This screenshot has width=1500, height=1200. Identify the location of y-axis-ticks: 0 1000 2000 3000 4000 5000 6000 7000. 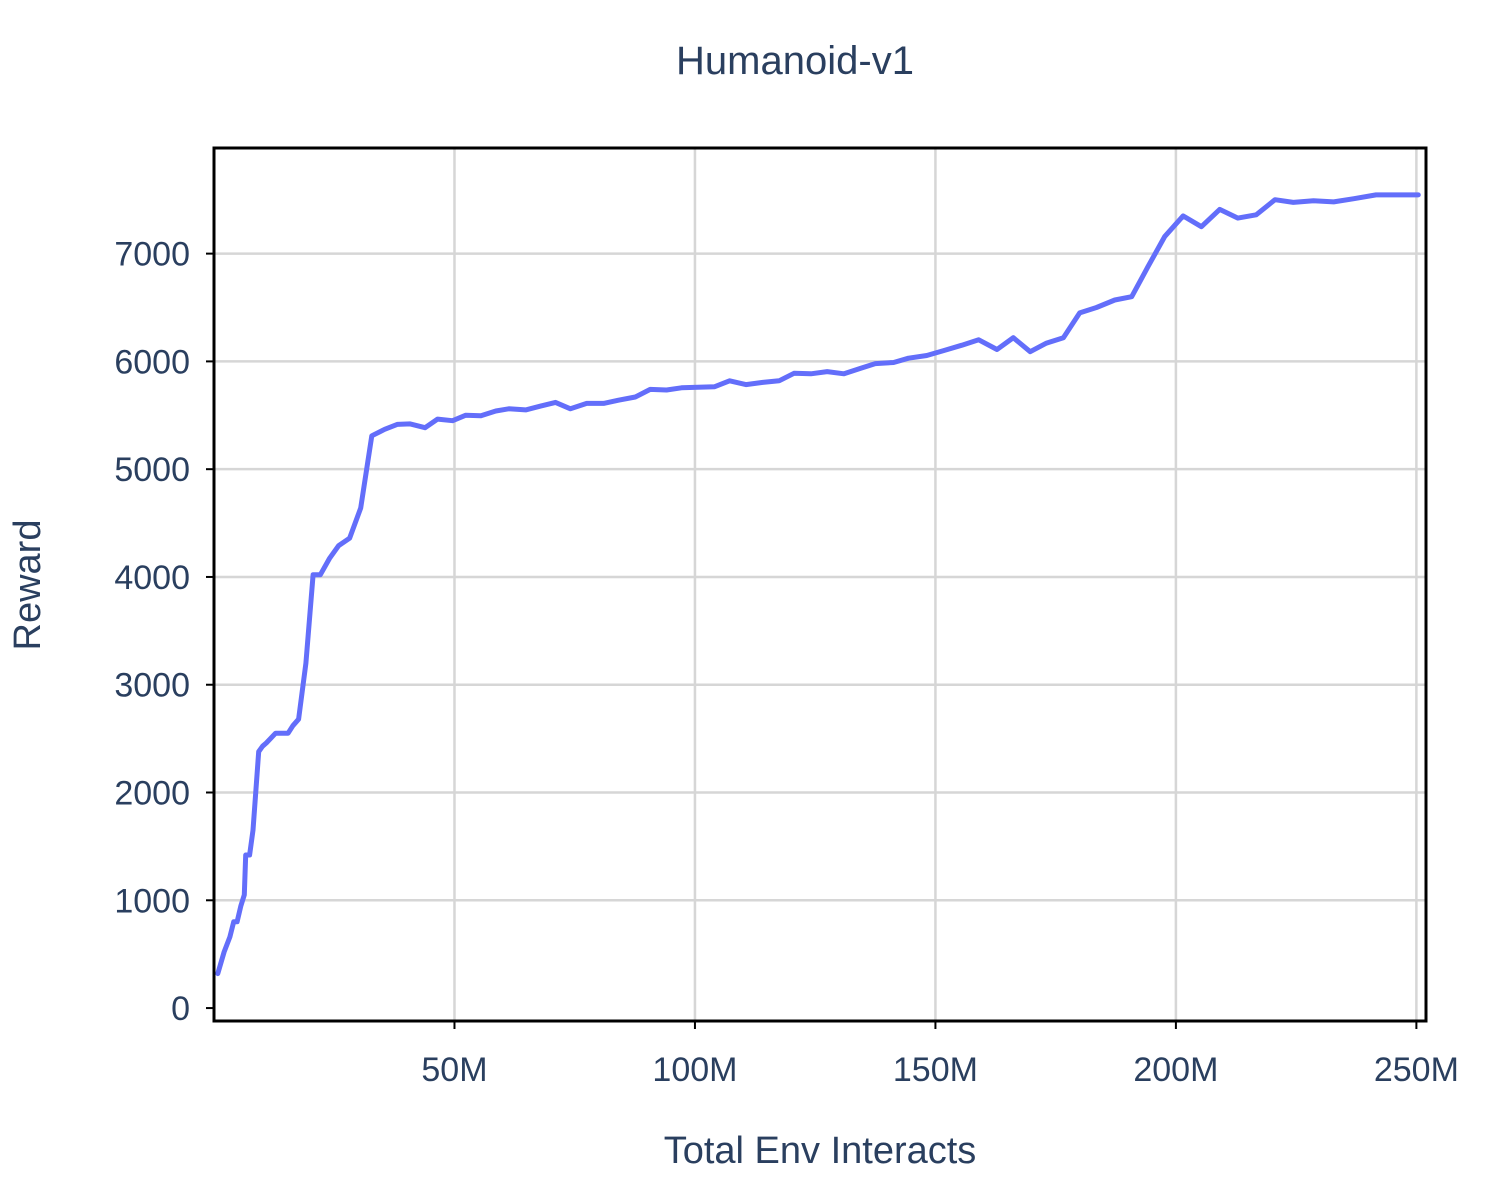
(164, 632).